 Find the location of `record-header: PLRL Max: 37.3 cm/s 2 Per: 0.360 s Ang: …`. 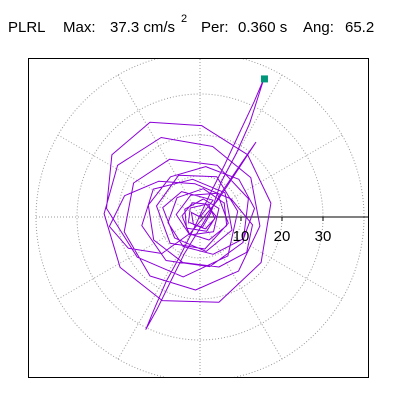

record-header: PLRL Max: 37.3 cm/s 2 Per: 0.360 s Ang: … is located at coordinates (200, 22).